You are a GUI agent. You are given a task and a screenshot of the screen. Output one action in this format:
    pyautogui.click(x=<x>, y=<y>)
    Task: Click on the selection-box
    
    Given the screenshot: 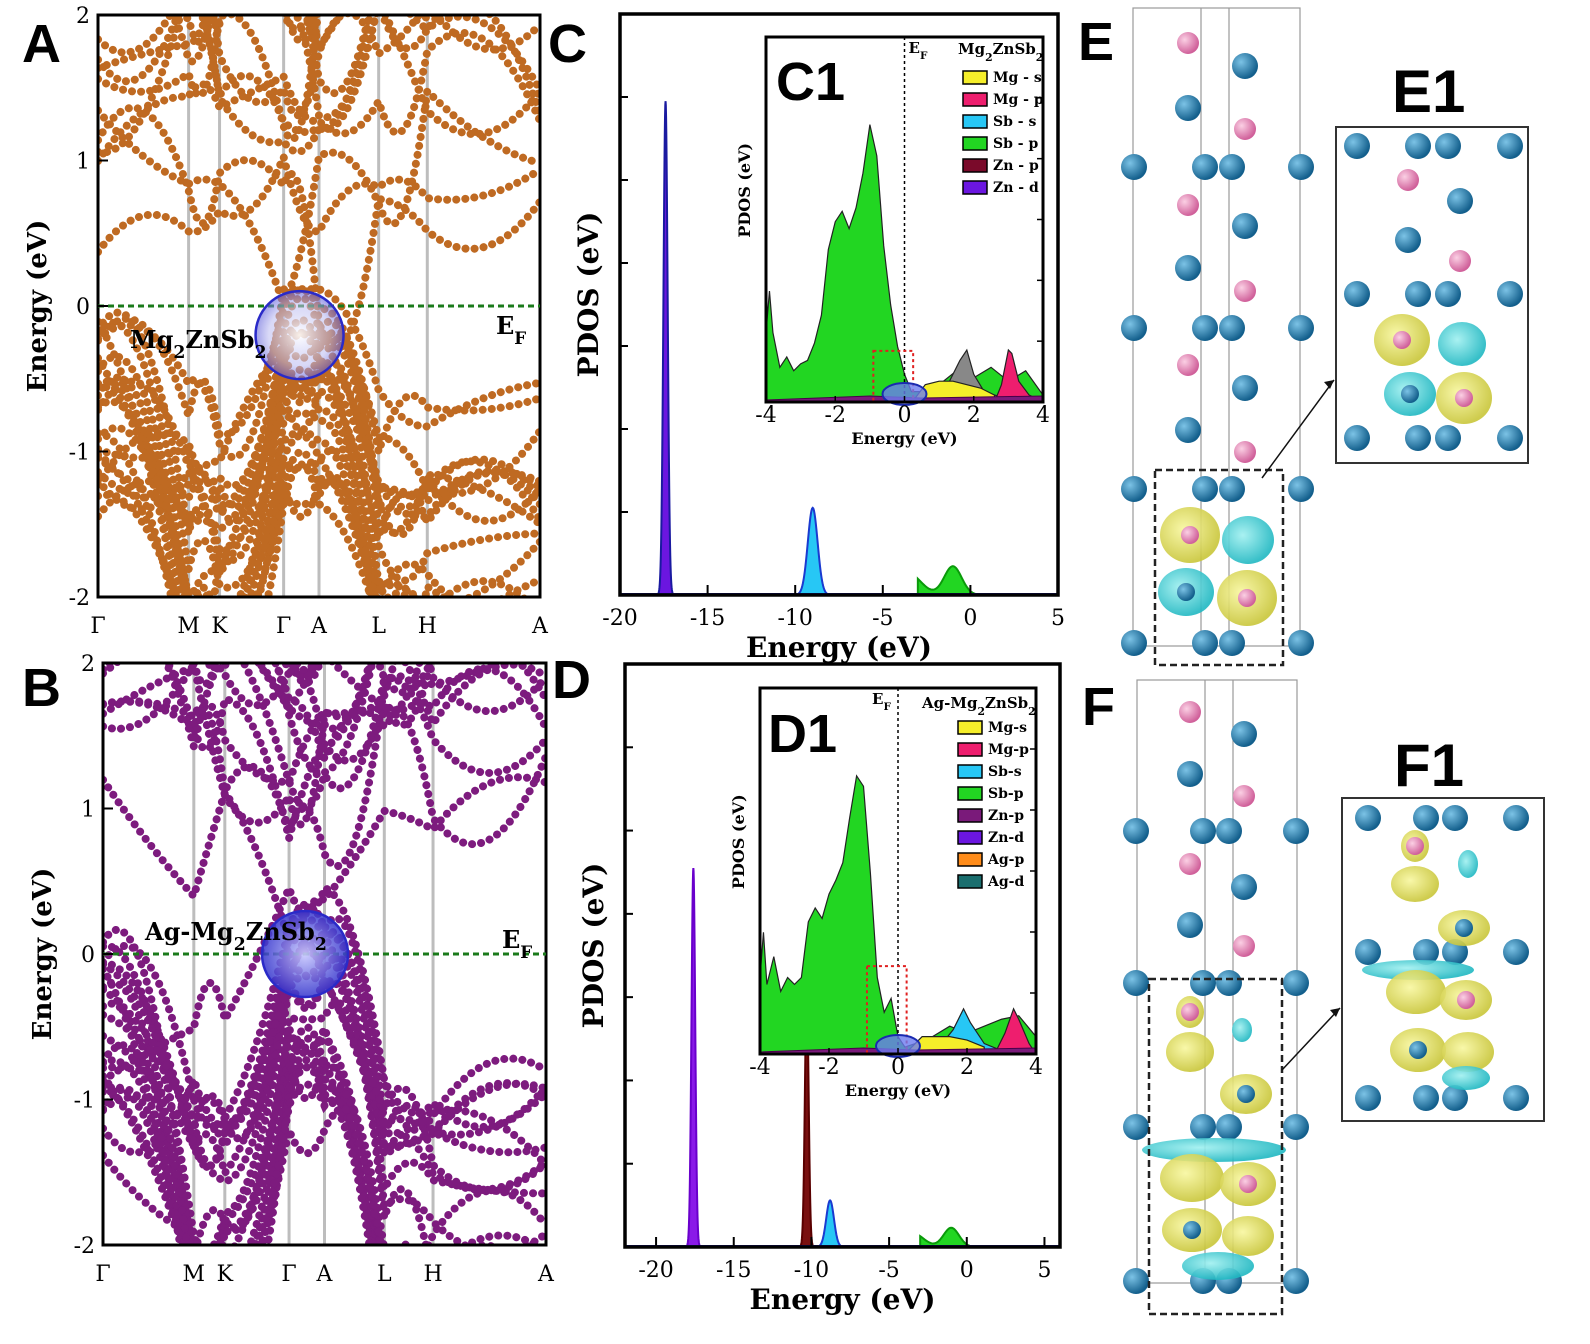 What is the action you would take?
    pyautogui.click(x=1219, y=567)
    